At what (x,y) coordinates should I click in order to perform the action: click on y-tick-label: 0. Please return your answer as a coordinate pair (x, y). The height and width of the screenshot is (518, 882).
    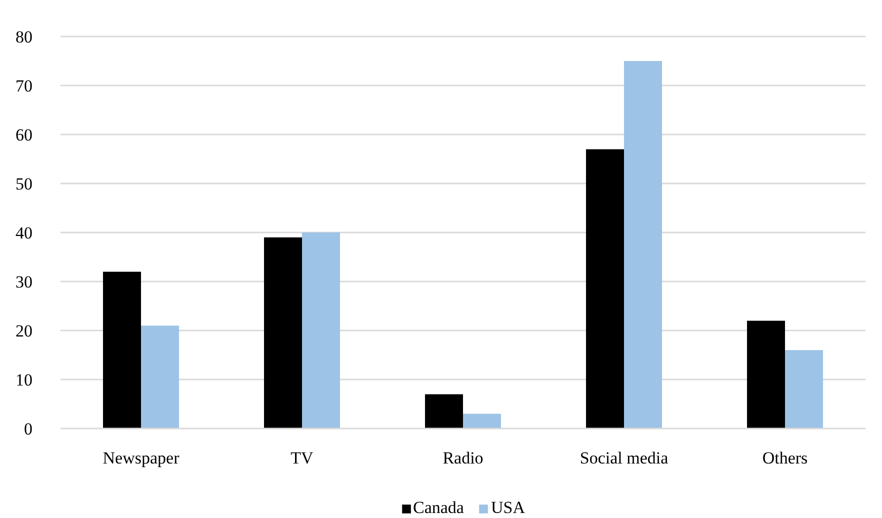
    Looking at the image, I should click on (28, 429).